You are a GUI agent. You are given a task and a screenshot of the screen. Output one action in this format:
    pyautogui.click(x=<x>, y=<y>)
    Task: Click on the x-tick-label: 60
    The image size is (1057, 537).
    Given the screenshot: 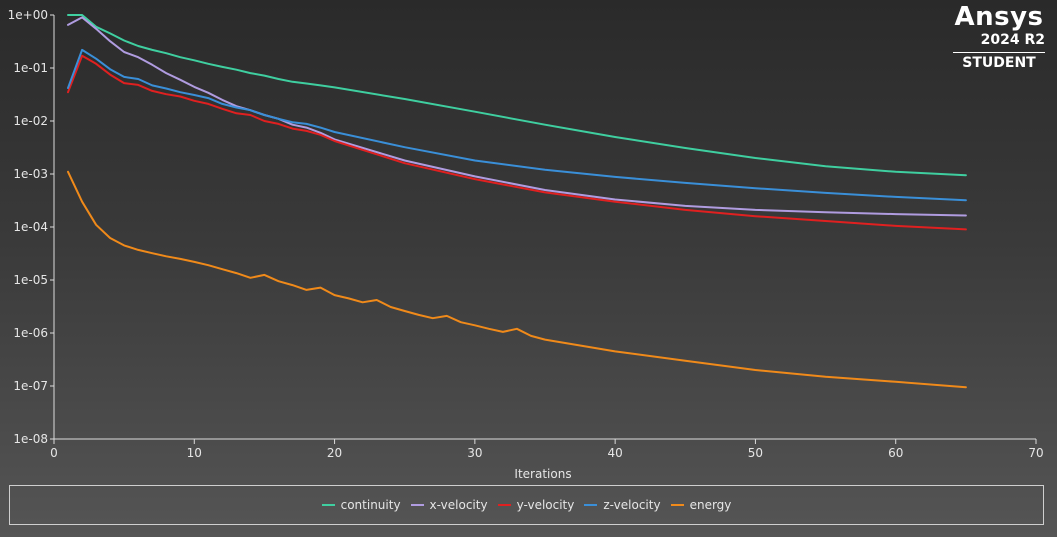 What is the action you would take?
    pyautogui.click(x=895, y=453)
    